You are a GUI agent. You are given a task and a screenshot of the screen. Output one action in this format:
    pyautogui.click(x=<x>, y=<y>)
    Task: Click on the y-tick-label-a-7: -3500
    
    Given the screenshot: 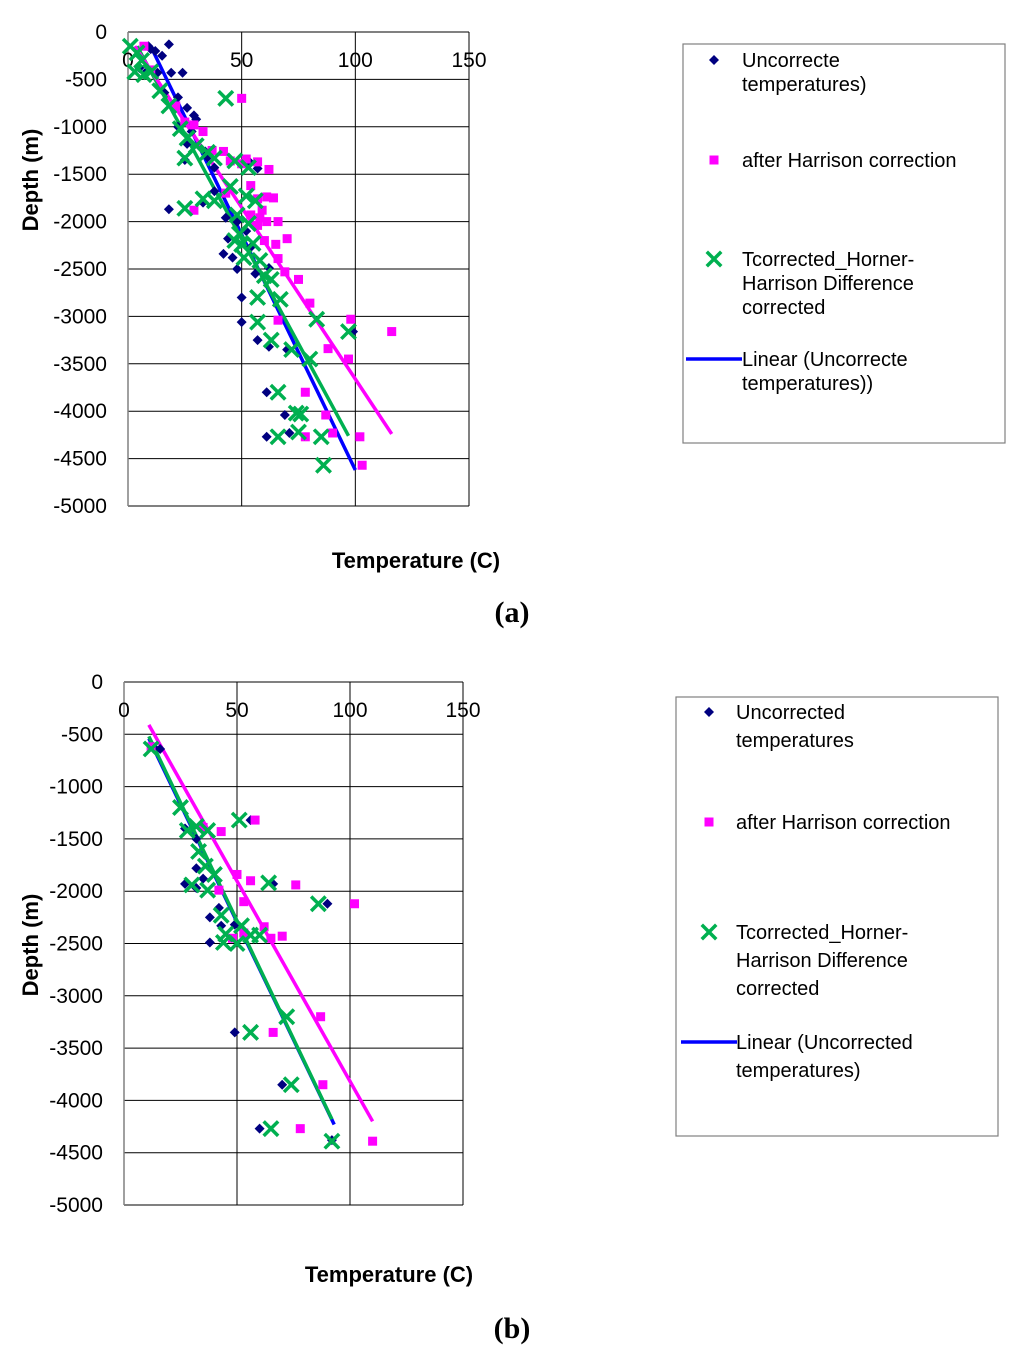 What is the action you would take?
    pyautogui.click(x=80, y=364)
    